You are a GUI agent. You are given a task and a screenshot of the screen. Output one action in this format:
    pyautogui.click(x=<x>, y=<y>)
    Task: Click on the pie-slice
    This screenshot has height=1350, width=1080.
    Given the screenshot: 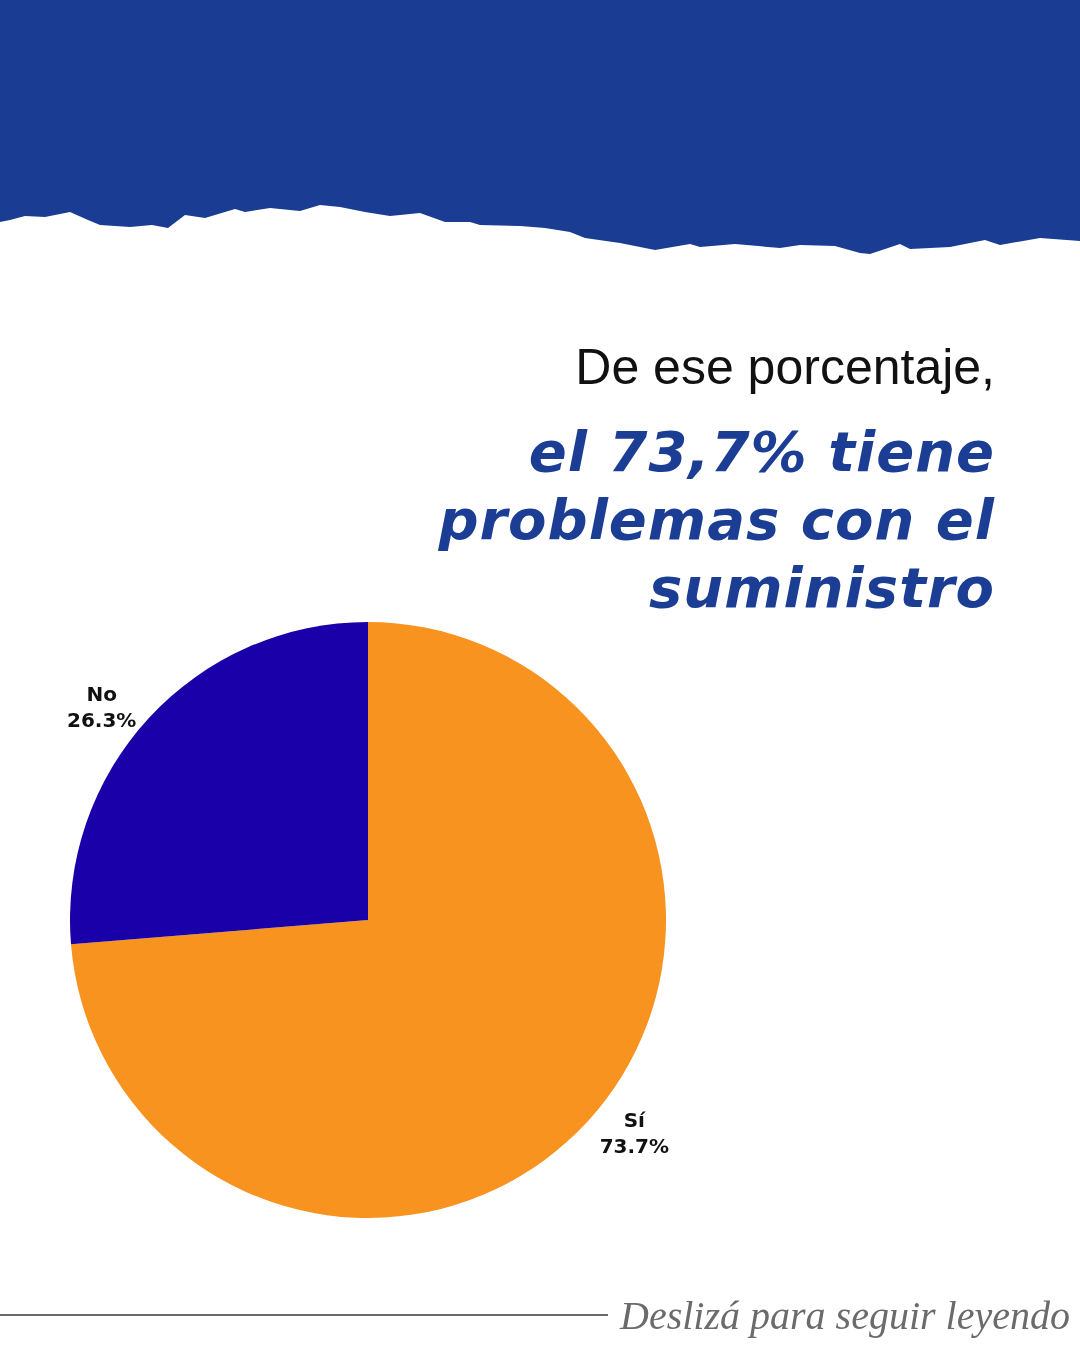 What is the action you would take?
    pyautogui.click(x=219, y=783)
    